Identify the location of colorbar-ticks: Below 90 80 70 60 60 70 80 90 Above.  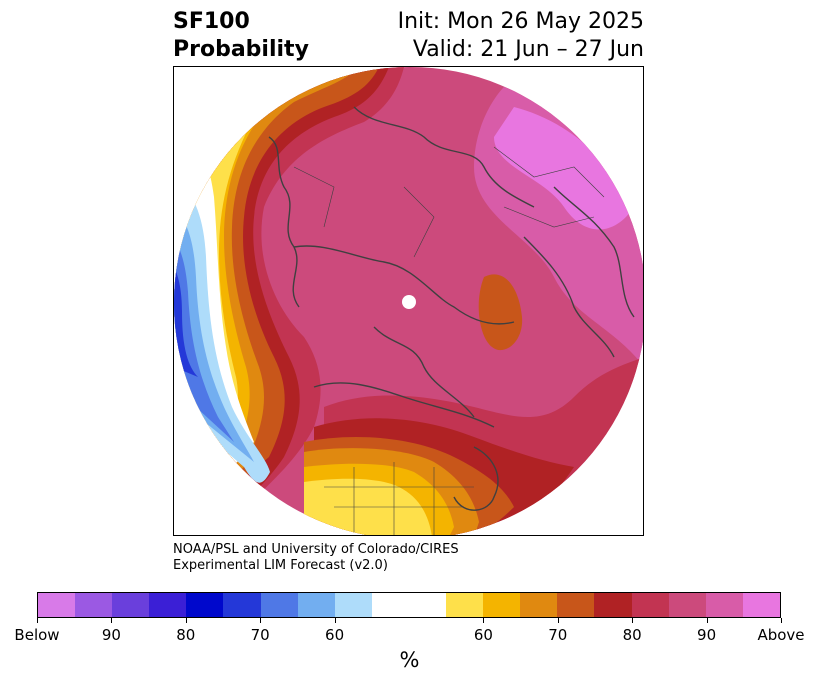
(409, 633).